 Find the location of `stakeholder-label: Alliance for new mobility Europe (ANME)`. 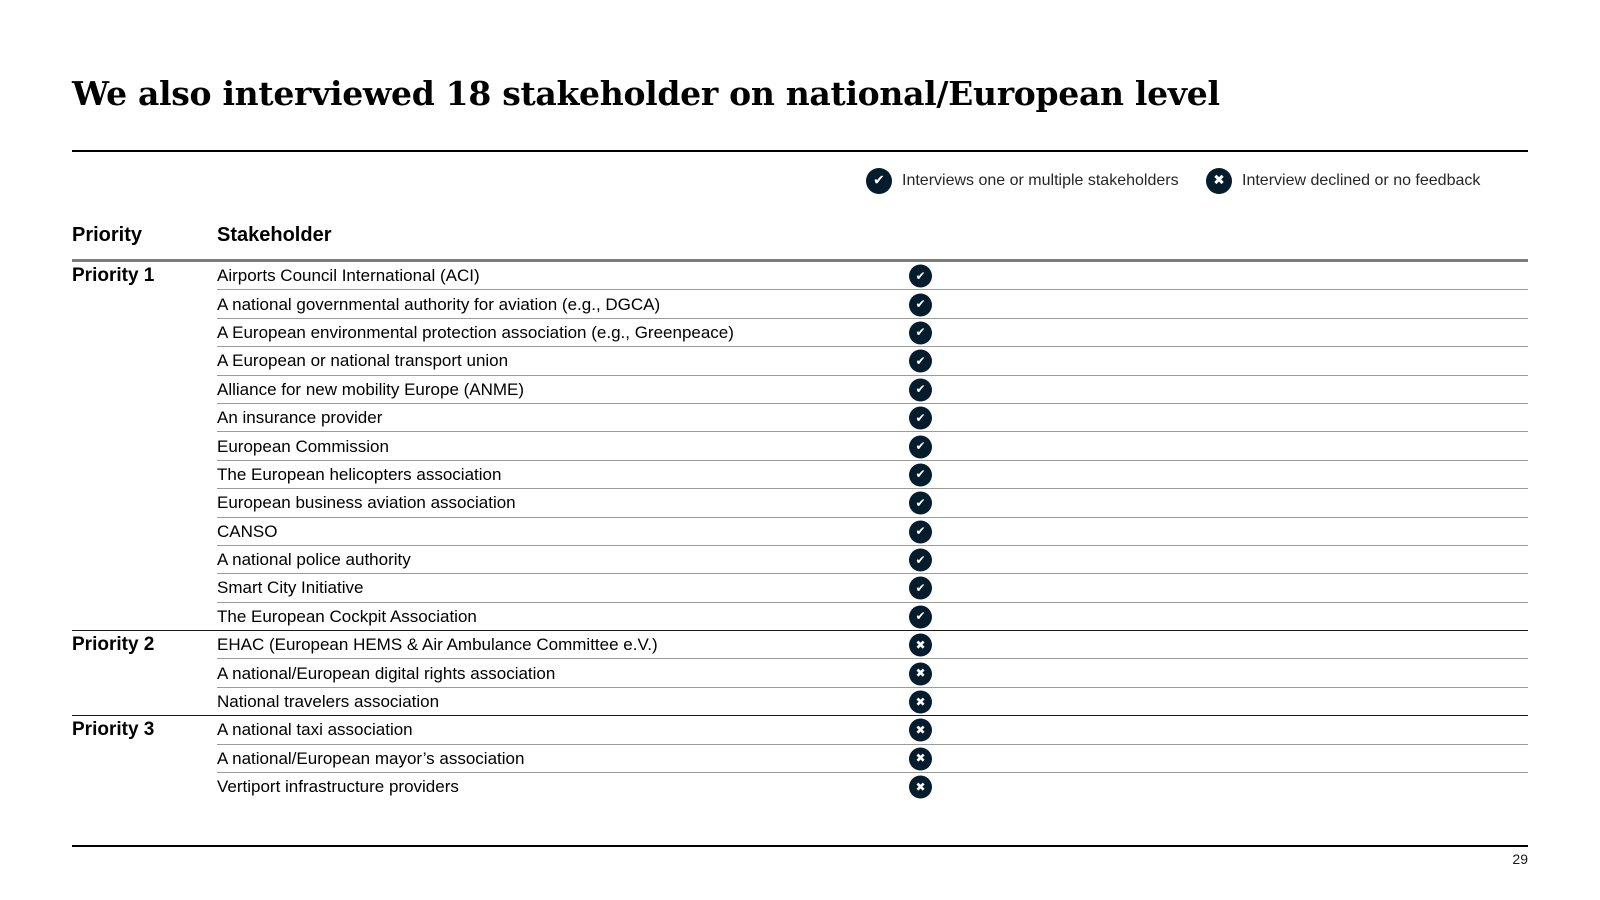

stakeholder-label: Alliance for new mobility Europe (ANME) is located at coordinates (371, 389).